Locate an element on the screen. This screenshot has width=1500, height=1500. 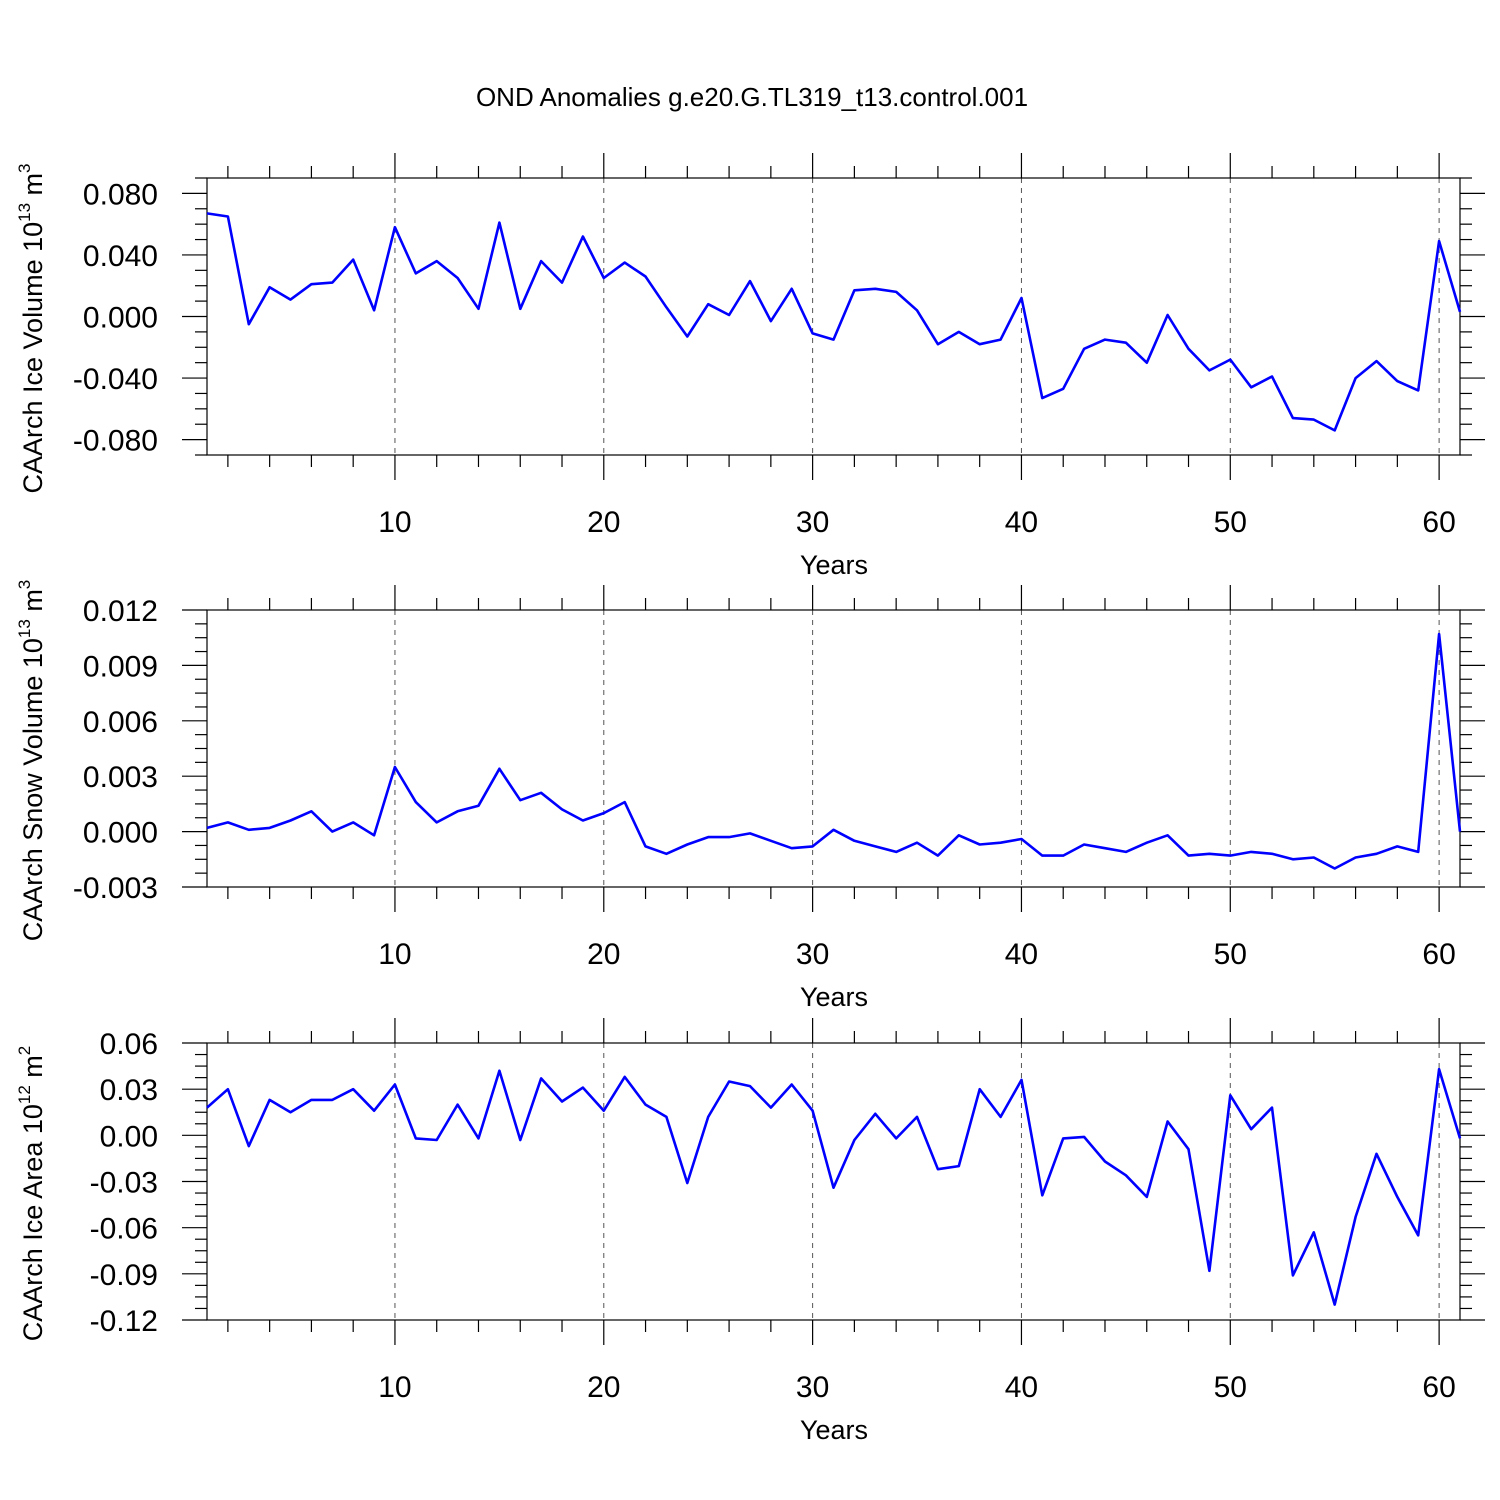
y-tick-label: -0.040 is located at coordinates (115, 379).